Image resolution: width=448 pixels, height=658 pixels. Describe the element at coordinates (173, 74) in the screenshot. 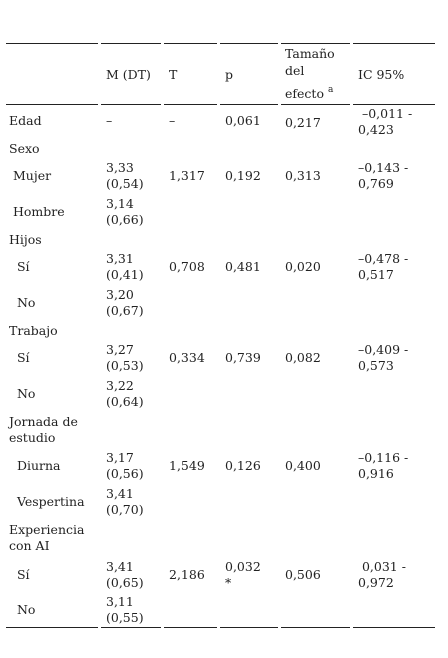

I see `header-t: T` at that location.